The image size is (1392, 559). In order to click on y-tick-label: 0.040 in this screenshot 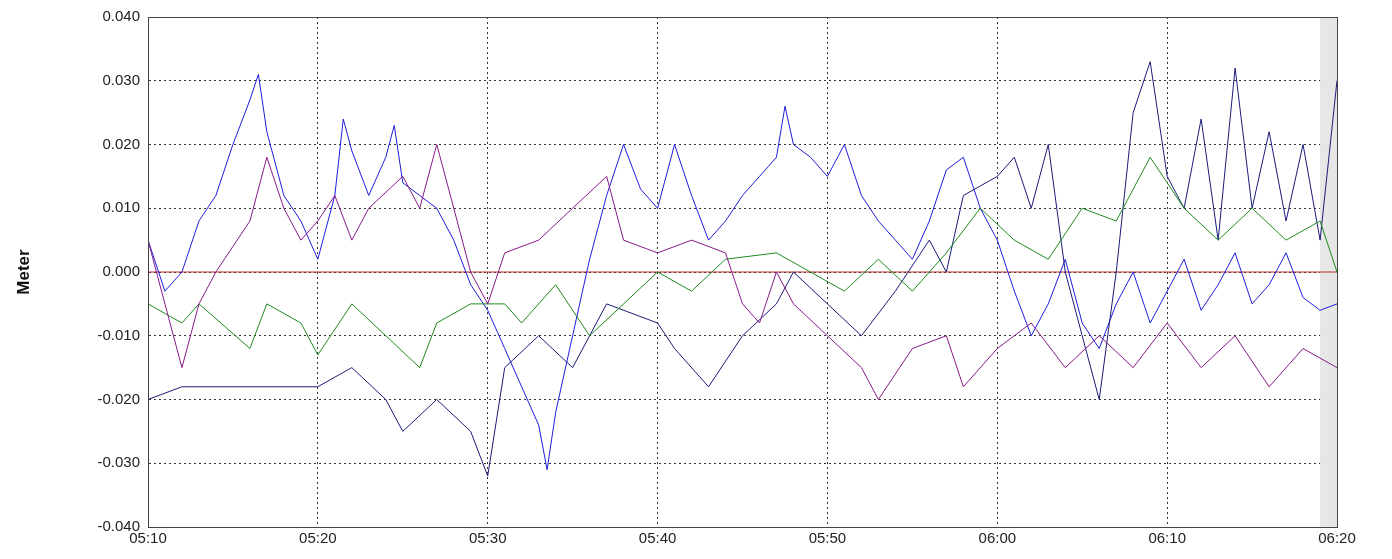, I will do `click(121, 16)`.